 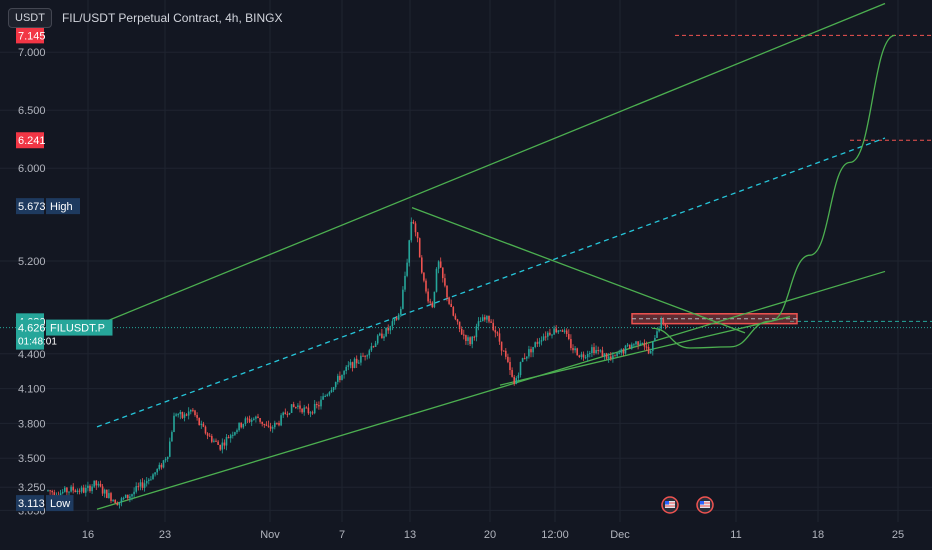 I want to click on price-label-box, so click(x=30, y=140).